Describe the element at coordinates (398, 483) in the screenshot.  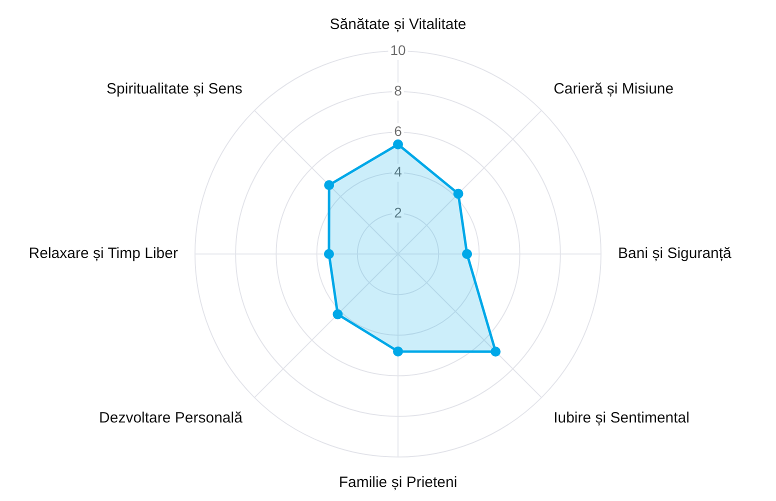
I see `spoke-label: Familie și Prieteni` at that location.